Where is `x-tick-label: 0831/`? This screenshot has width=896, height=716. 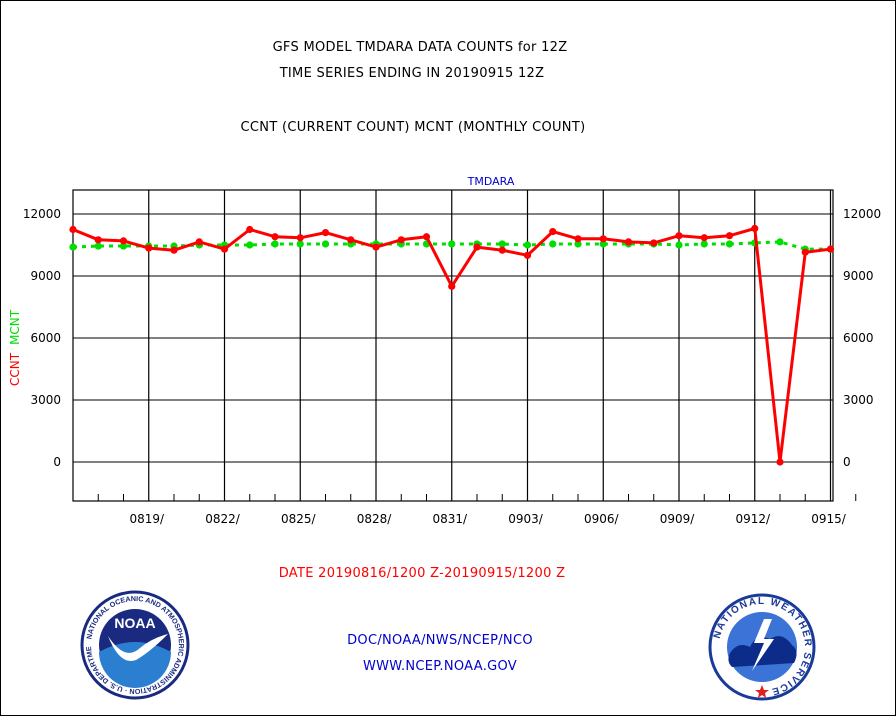
x-tick-label: 0831/ is located at coordinates (450, 519).